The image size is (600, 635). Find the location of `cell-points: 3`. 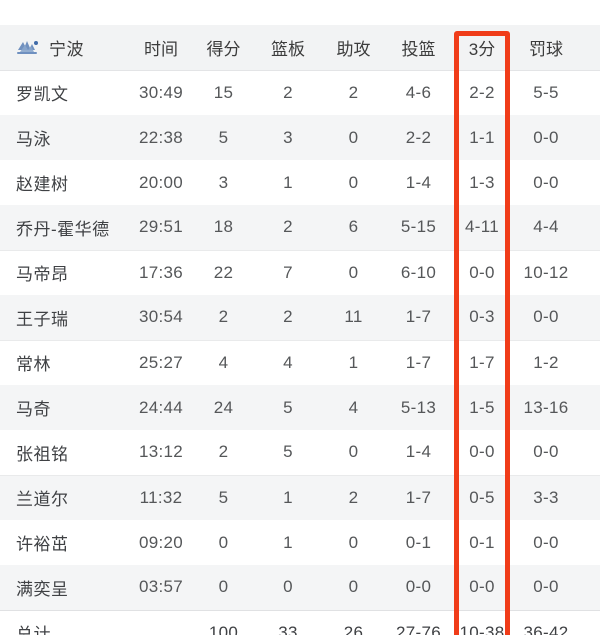

cell-points: 3 is located at coordinates (223, 182).